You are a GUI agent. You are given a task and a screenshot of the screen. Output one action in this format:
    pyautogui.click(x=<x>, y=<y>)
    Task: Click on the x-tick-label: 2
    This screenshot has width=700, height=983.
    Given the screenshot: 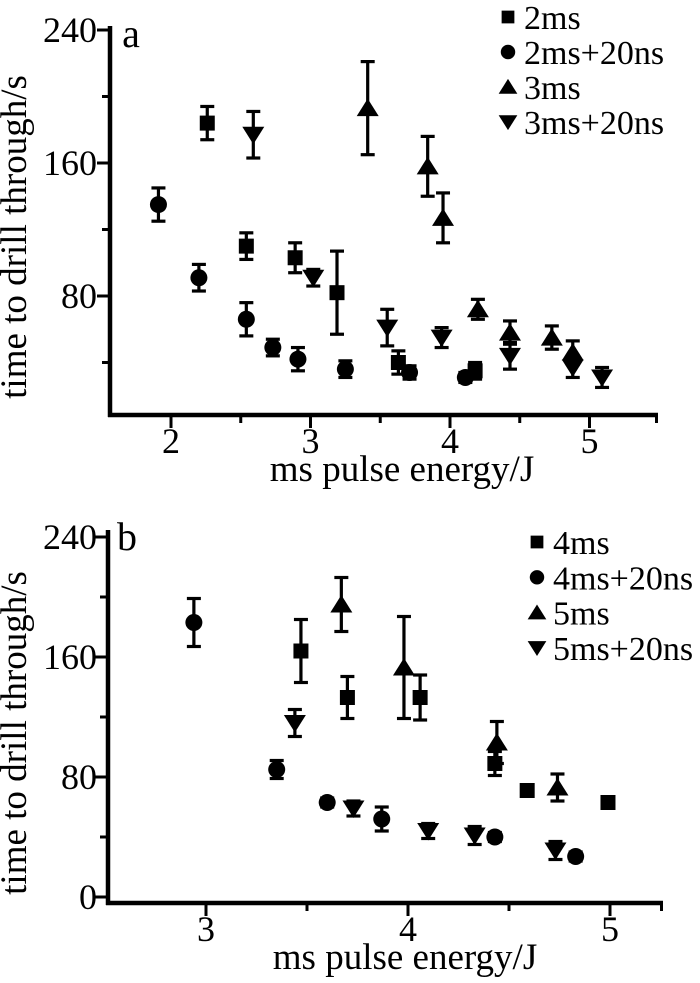 What is the action you would take?
    pyautogui.click(x=171, y=441)
    